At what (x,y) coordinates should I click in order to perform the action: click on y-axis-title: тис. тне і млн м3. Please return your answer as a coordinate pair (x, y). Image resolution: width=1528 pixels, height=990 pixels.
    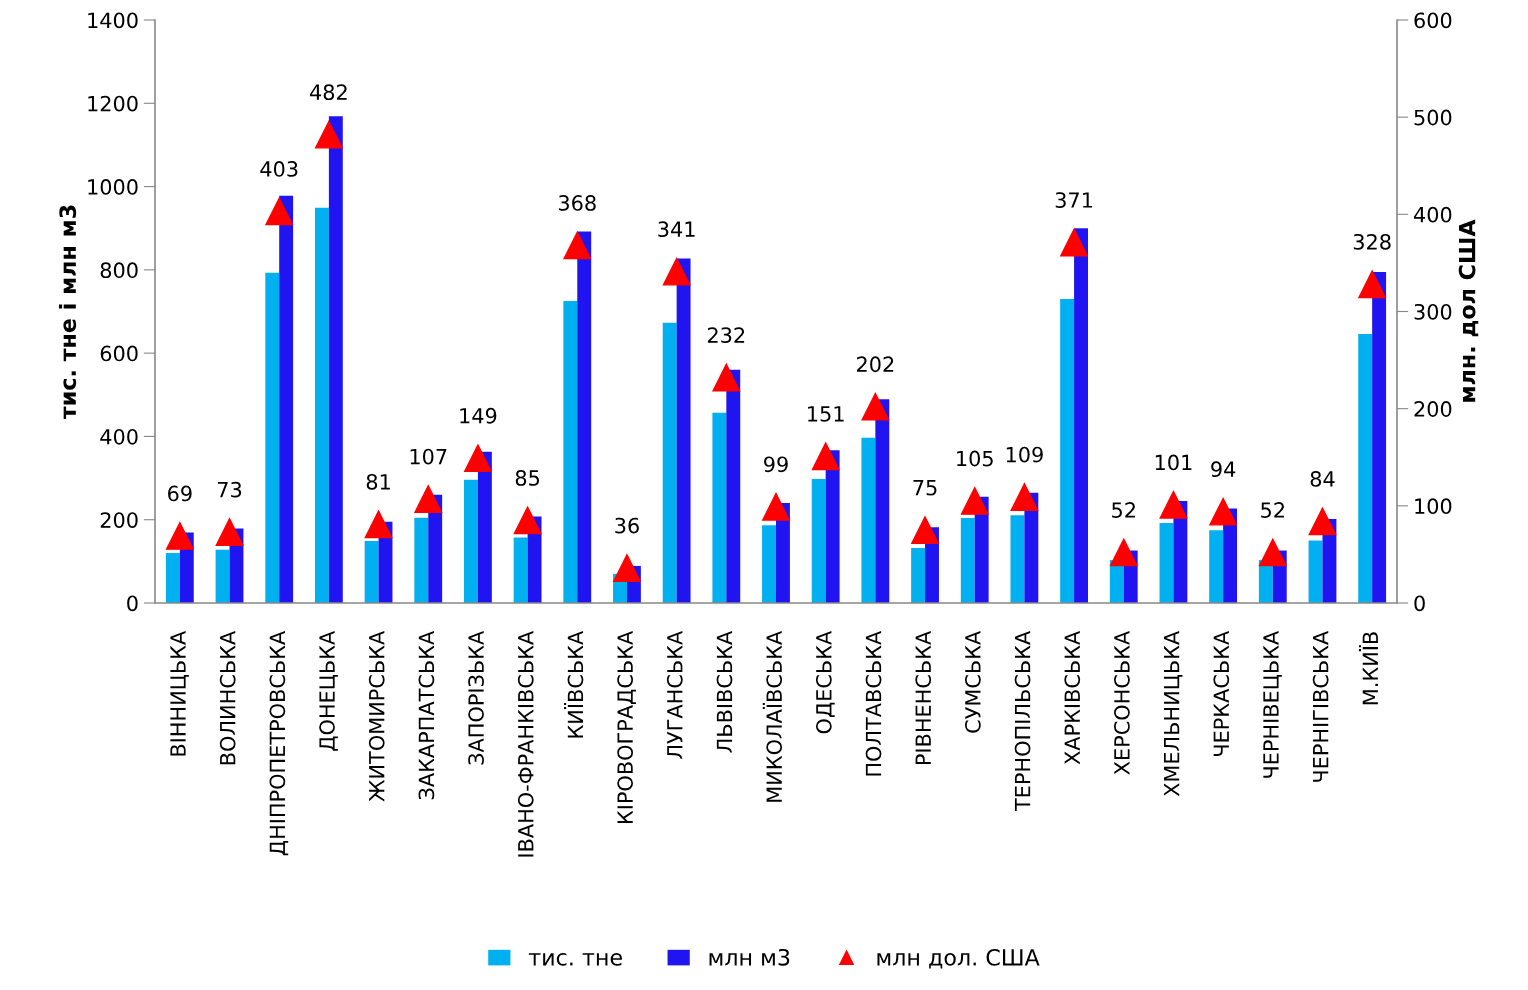
    Looking at the image, I should click on (67, 312).